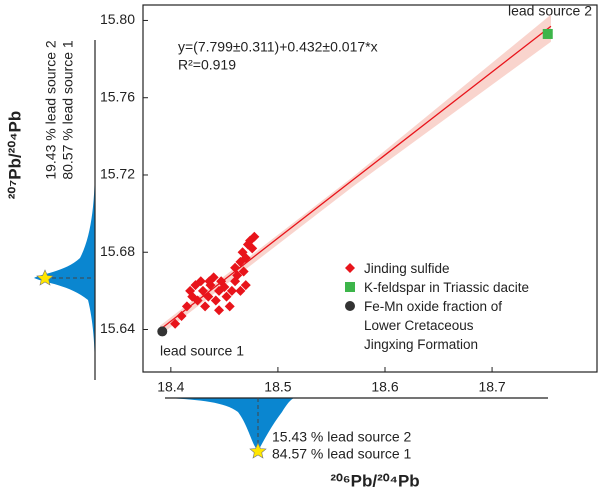  I want to click on y-tick-label: 15.64, so click(117, 328).